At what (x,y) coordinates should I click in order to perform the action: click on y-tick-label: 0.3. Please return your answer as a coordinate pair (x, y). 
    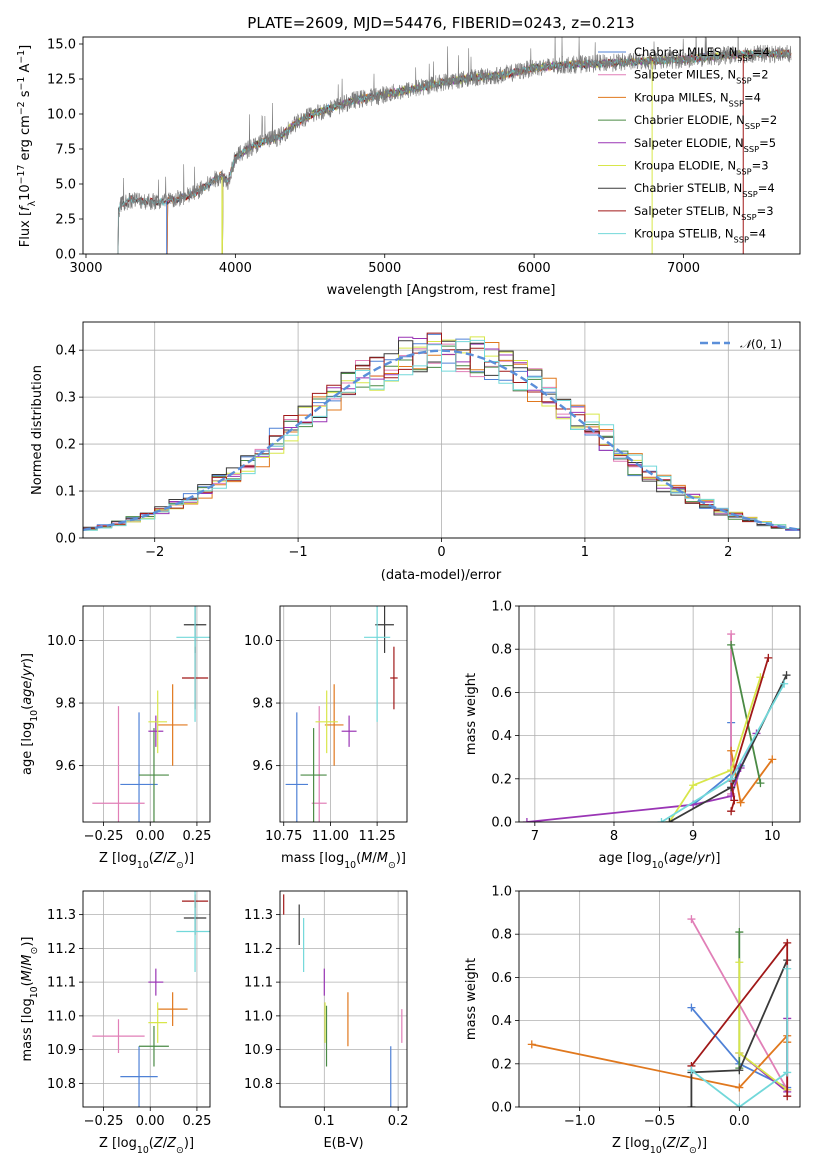
    Looking at the image, I should click on (65, 398).